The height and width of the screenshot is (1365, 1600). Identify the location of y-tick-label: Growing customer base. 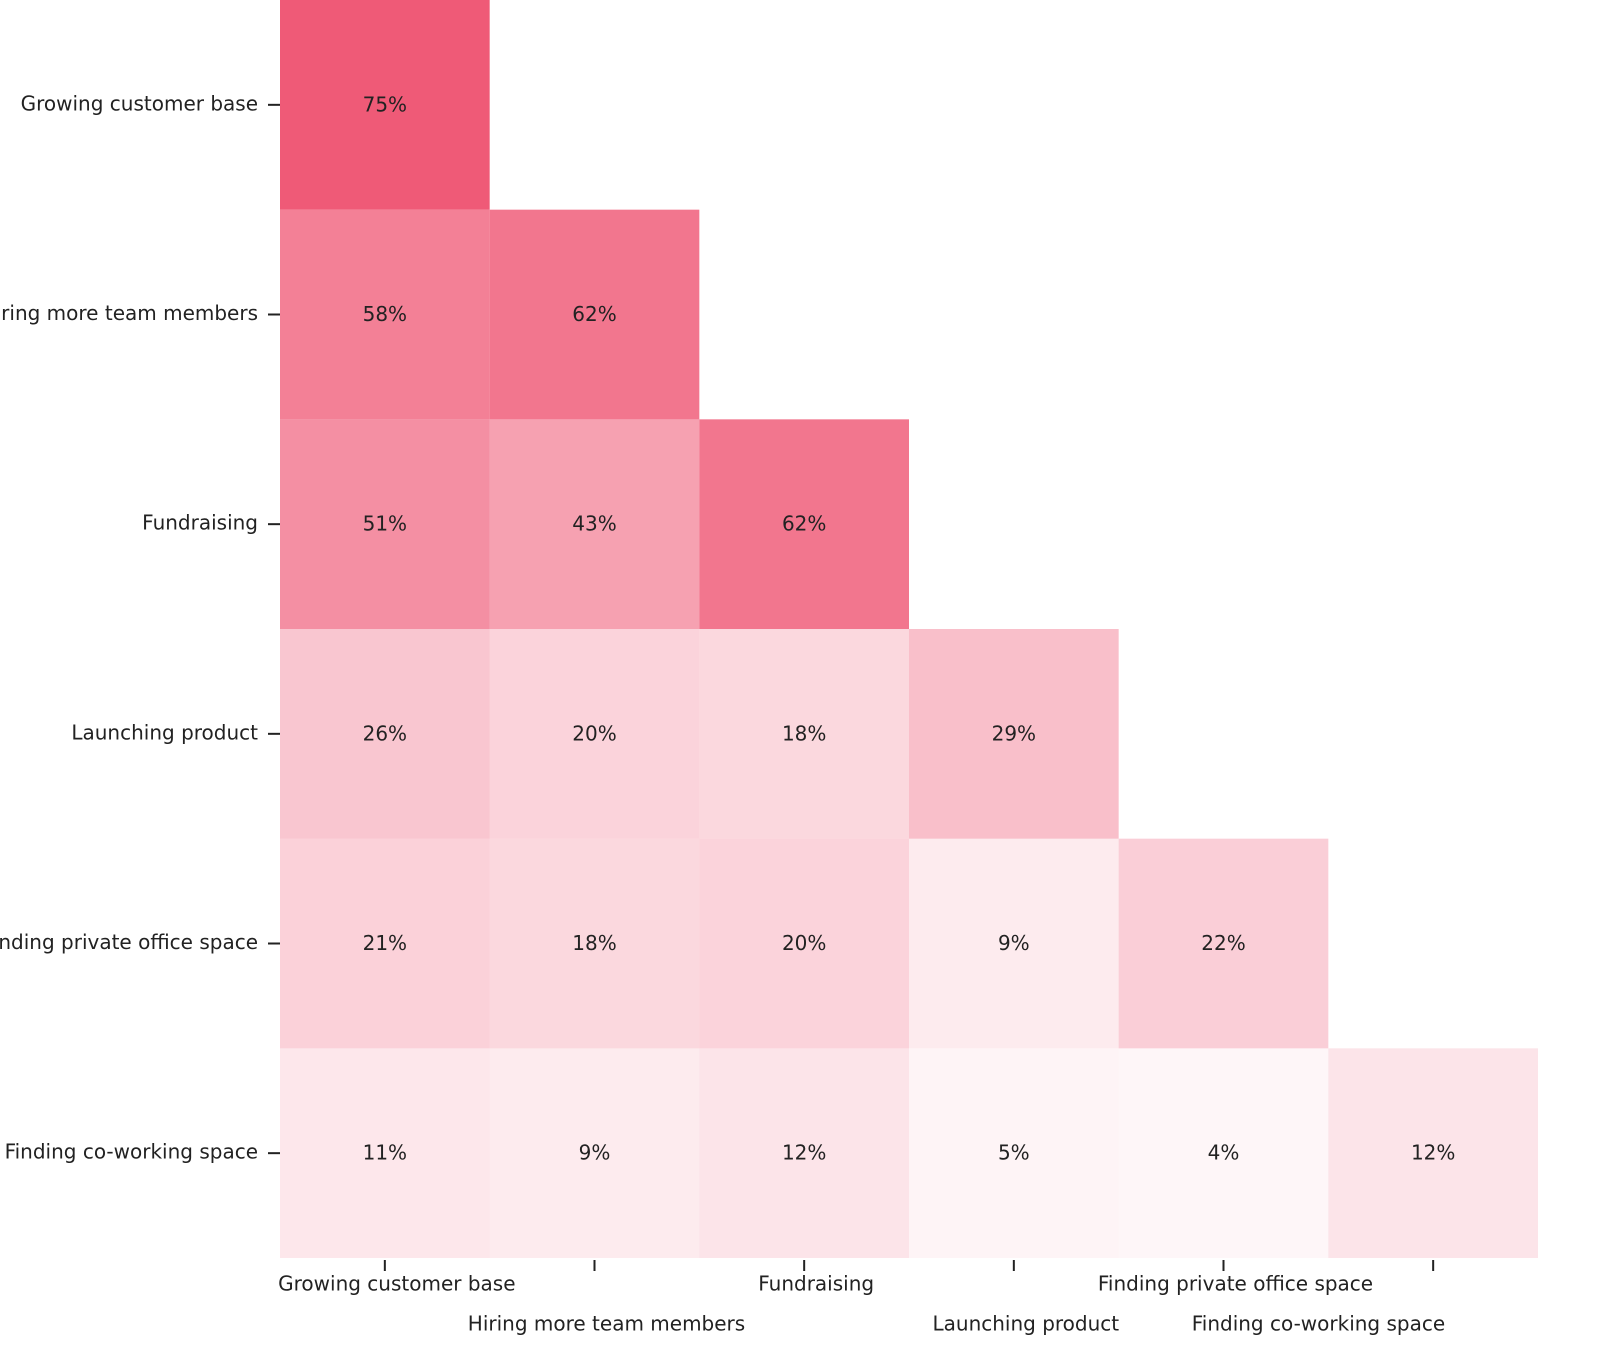
(139, 103).